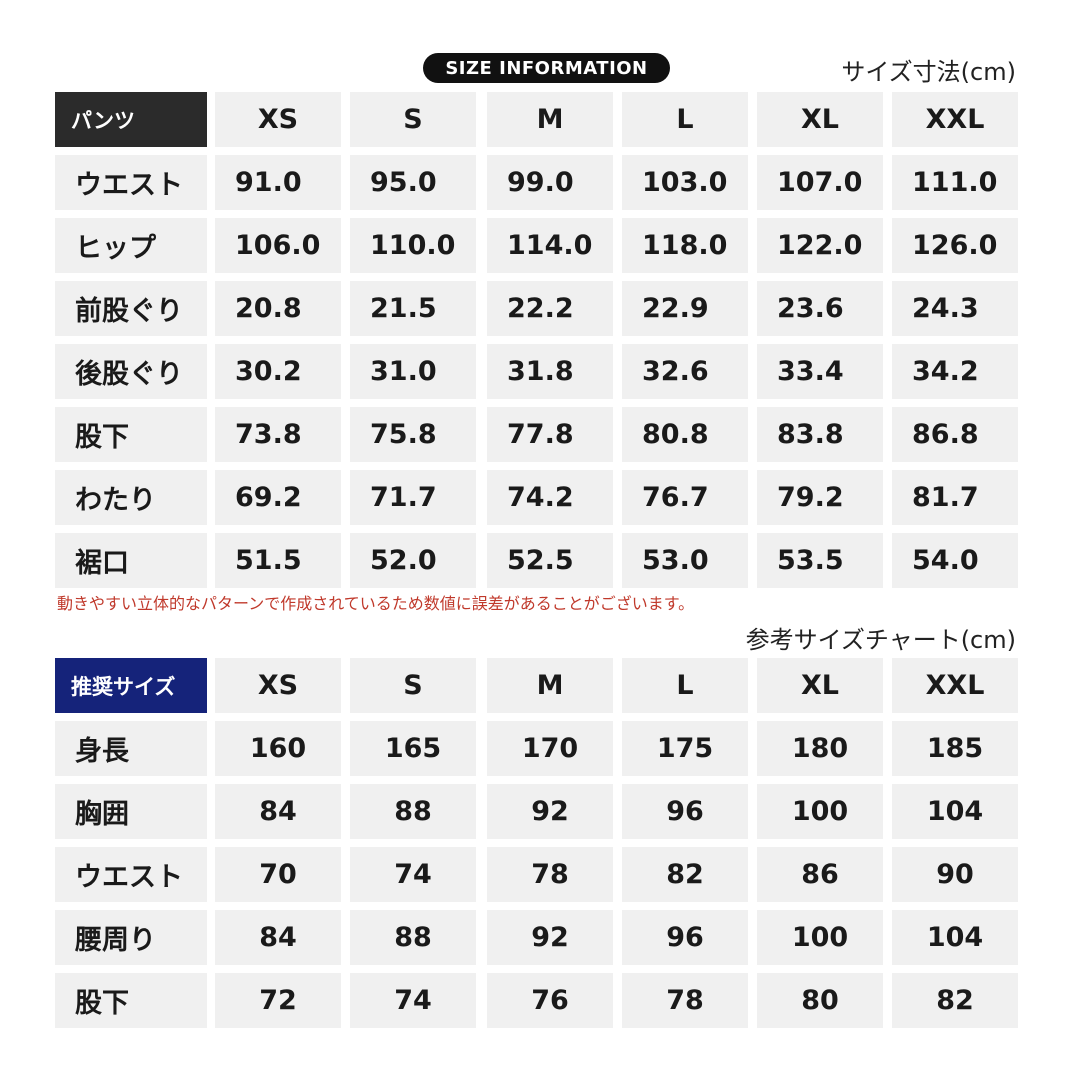 The height and width of the screenshot is (1080, 1076). I want to click on value-cell: 30.2, so click(278, 371).